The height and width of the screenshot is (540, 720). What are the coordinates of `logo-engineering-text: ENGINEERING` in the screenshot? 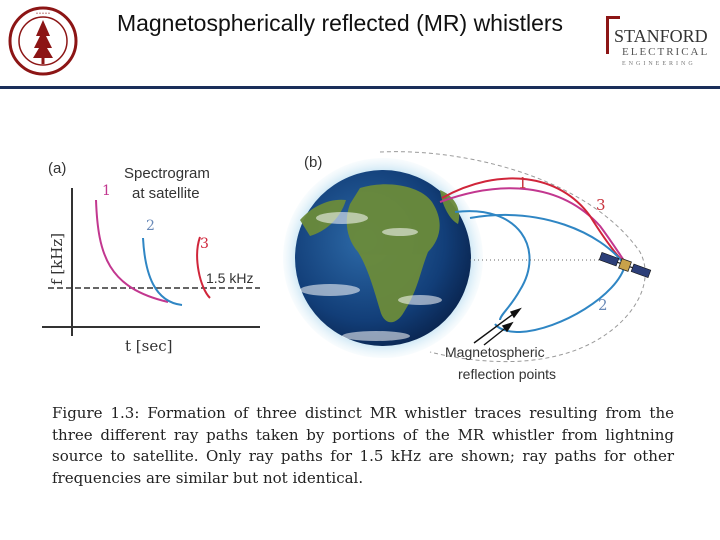 It's located at (659, 64).